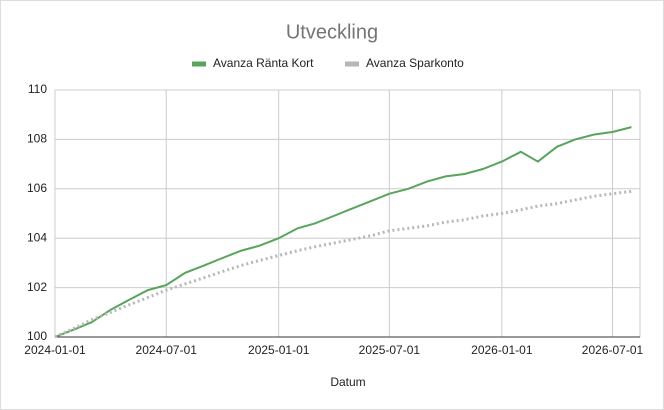  Describe the element at coordinates (415, 63) in the screenshot. I see `legend-label: Avanza Sparkonto` at that location.